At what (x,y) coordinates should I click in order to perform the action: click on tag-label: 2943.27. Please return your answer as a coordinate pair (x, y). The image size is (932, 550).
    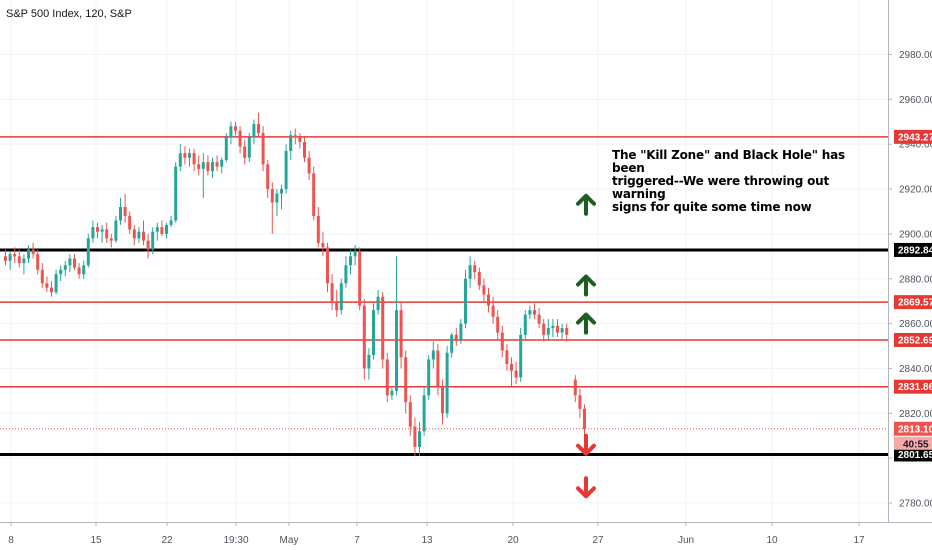
    Looking at the image, I should click on (915, 137).